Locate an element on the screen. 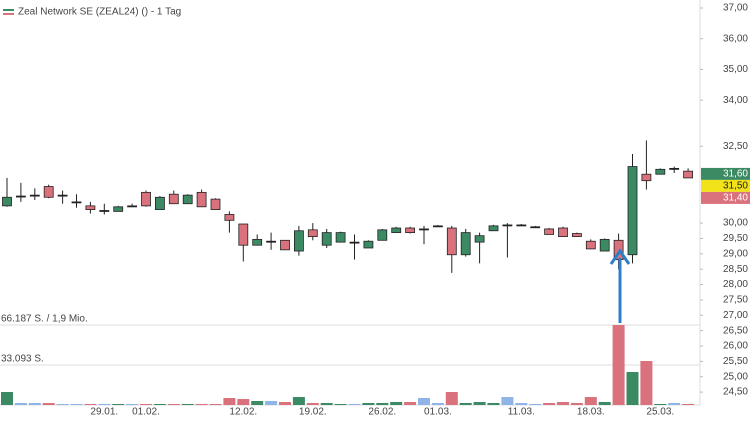 This screenshot has height=421, width=750. y-tick-label: 28,00 is located at coordinates (735, 284).